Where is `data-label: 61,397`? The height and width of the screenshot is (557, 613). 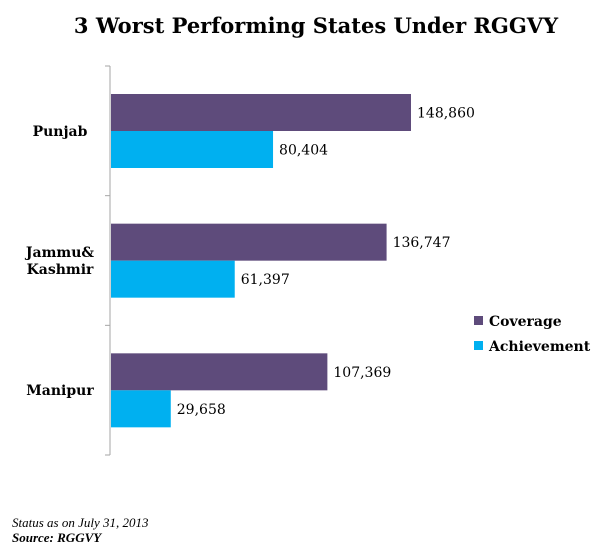 data-label: 61,397 is located at coordinates (265, 280).